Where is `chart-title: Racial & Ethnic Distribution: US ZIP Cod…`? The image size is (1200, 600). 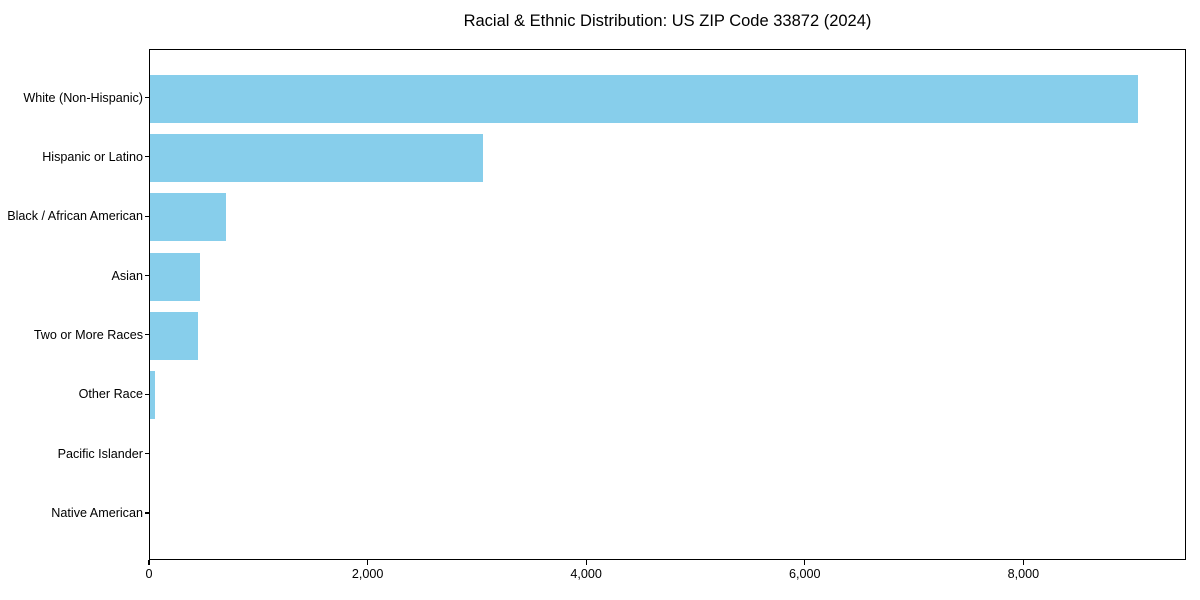
chart-title: Racial & Ethnic Distribution: US ZIP Cod… is located at coordinates (667, 21).